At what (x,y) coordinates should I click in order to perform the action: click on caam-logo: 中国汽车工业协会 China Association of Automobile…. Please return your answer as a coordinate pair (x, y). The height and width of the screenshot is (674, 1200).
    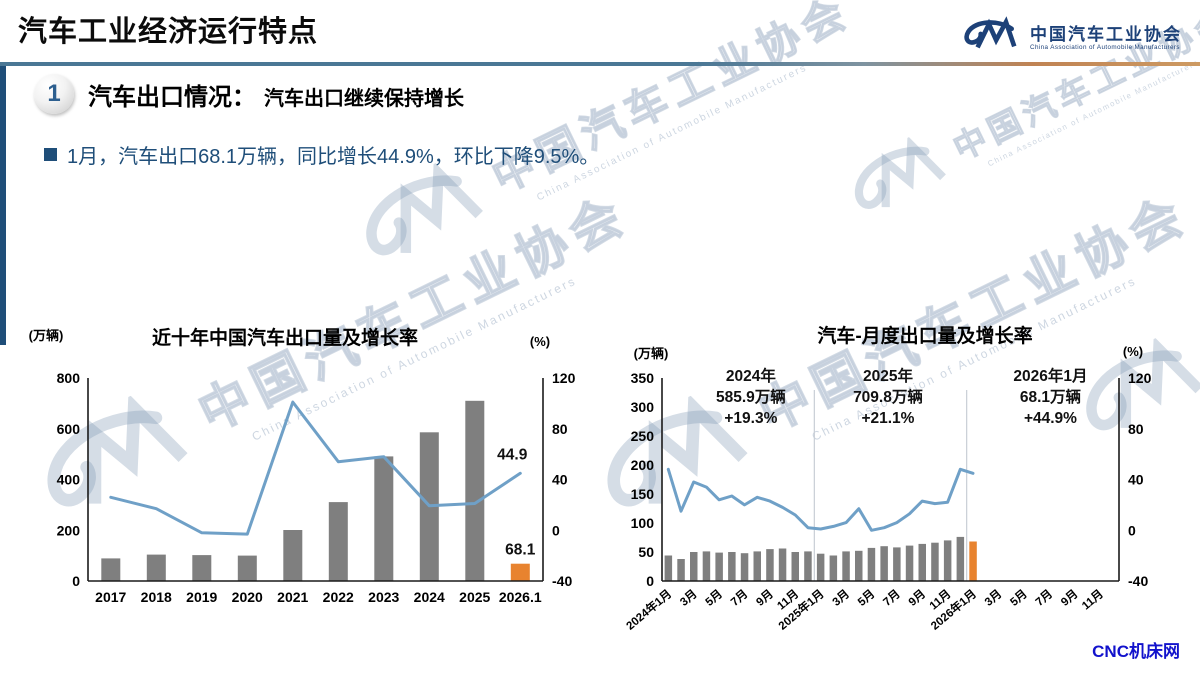
    Looking at the image, I should click on (1071, 38).